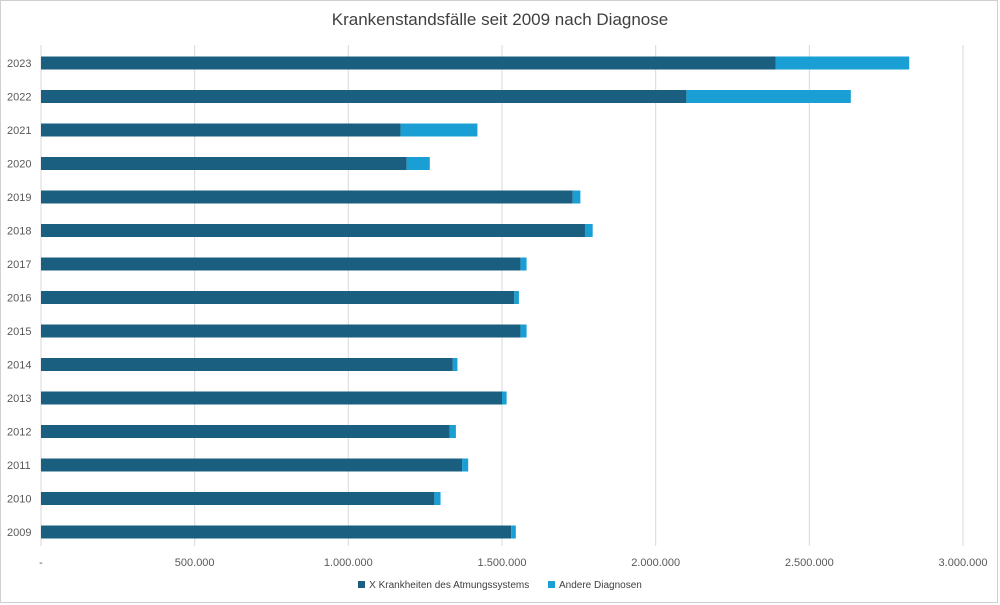 The width and height of the screenshot is (1000, 605). I want to click on y-category-label-2022: 2022, so click(19, 98).